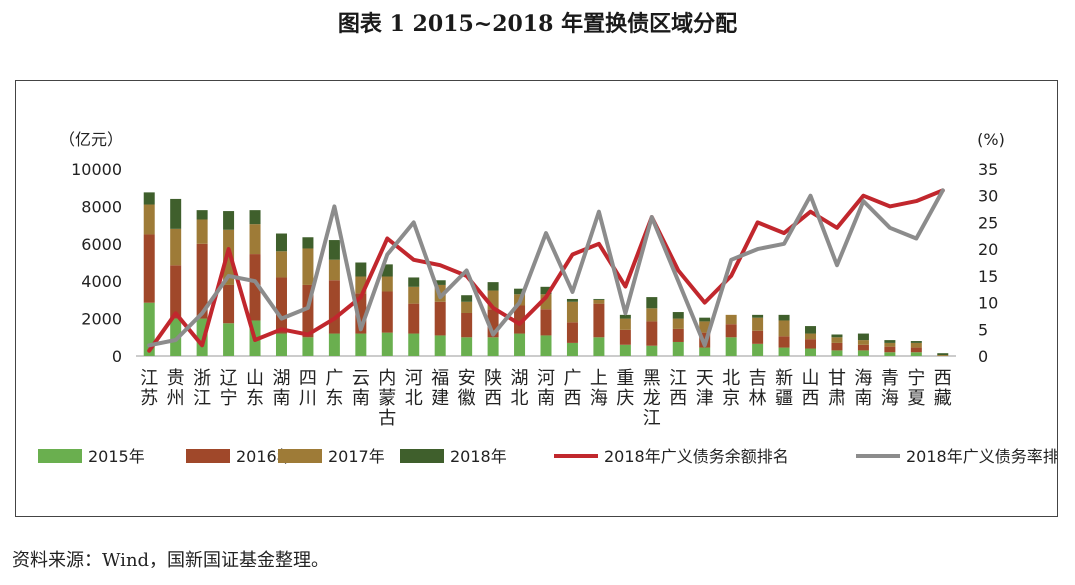  I want to click on category-label: 吉林, so click(758, 388).